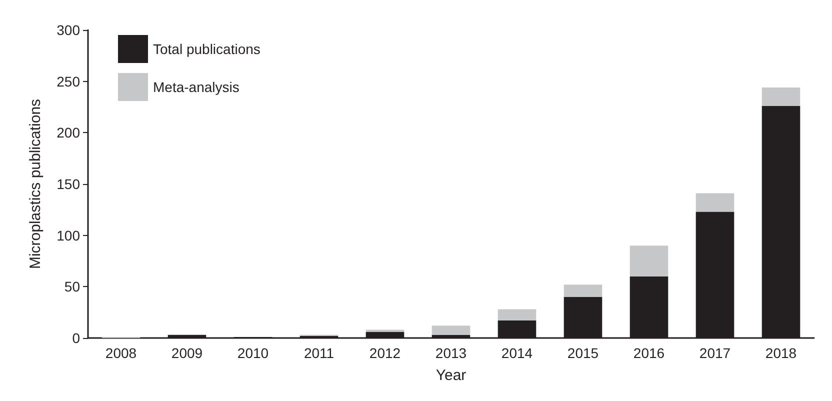 The width and height of the screenshot is (832, 401). I want to click on x-axis-title: Year, so click(451, 375).